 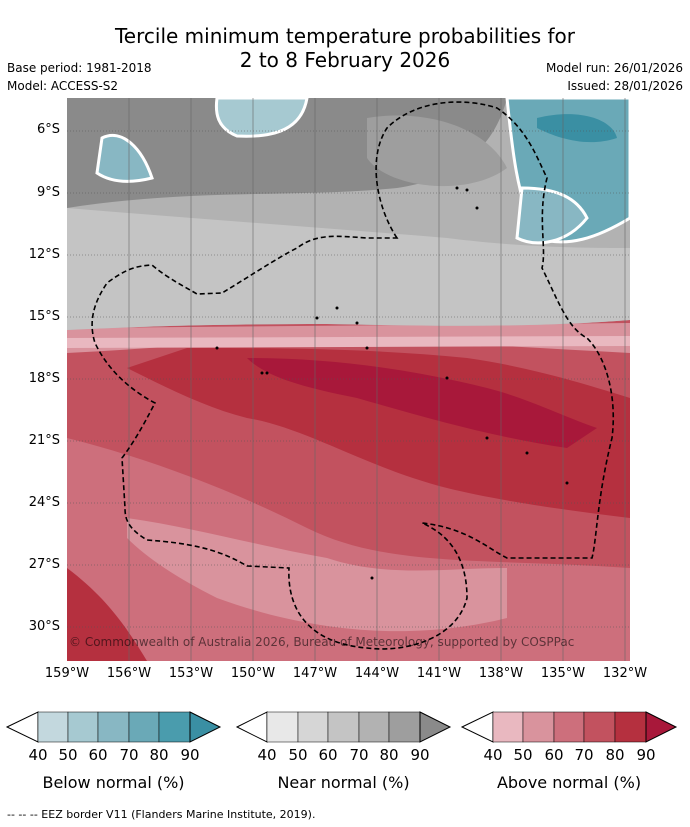 What do you see at coordinates (377, 673) in the screenshot?
I see `lon-label: 144°W` at bounding box center [377, 673].